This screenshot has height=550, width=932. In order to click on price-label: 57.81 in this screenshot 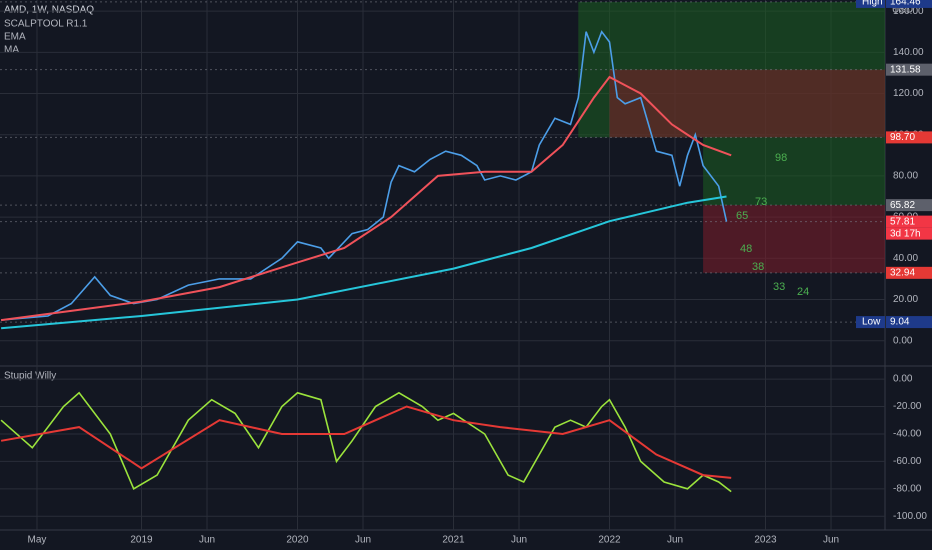, I will do `click(902, 221)`.